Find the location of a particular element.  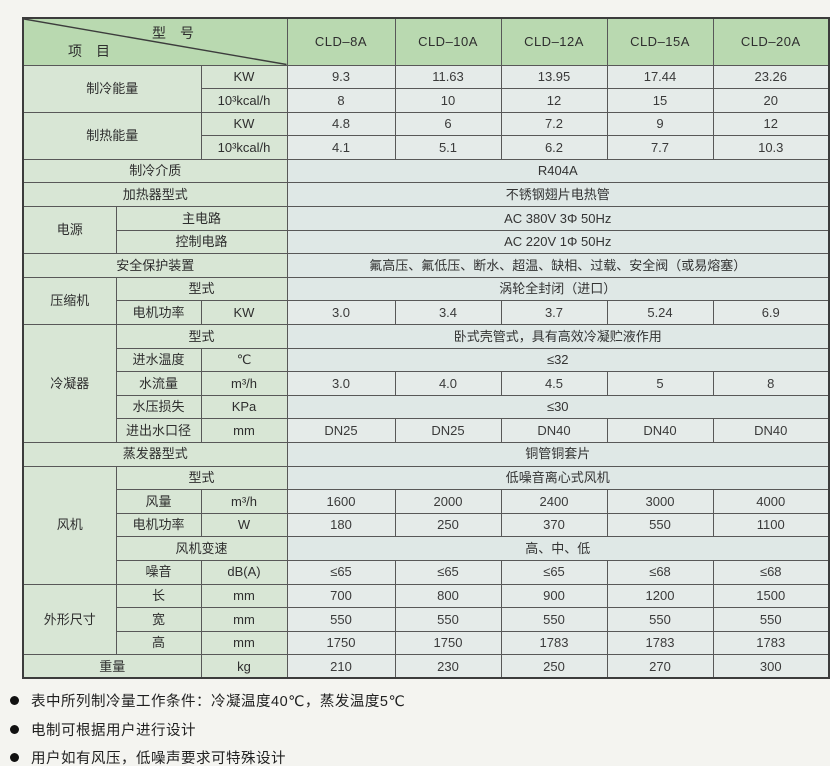

section-label: 重量 is located at coordinates (112, 666).